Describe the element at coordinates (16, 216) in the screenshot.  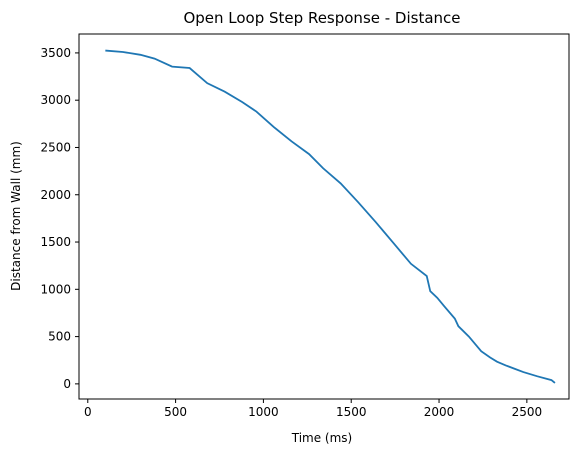
I see `y-axis-label: Distance from Wall (mm)` at that location.